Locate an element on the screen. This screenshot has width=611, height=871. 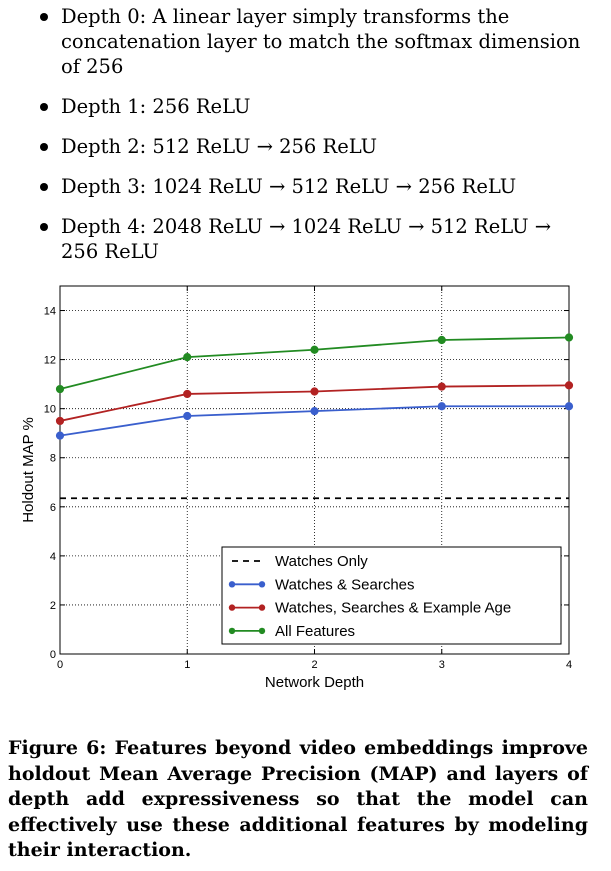
y-tick-label: 8 is located at coordinates (53, 459).